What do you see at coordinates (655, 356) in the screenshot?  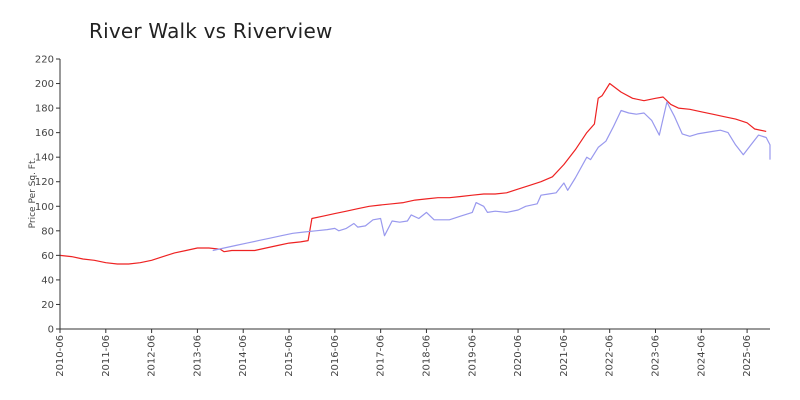 I see `x-tick-label: 2023-06` at bounding box center [655, 356].